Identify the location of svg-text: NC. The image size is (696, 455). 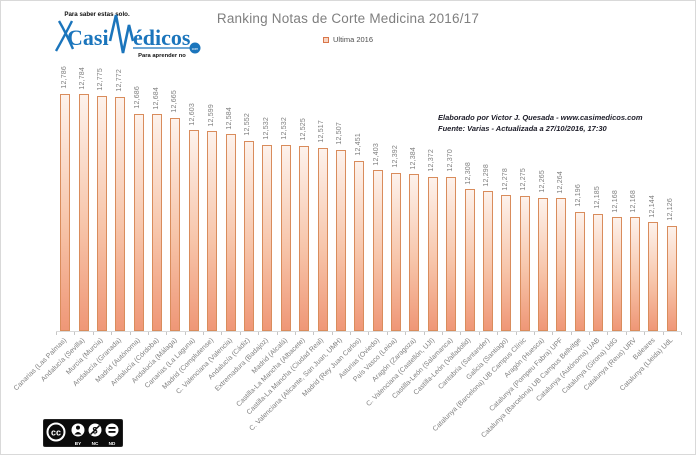
(95, 443).